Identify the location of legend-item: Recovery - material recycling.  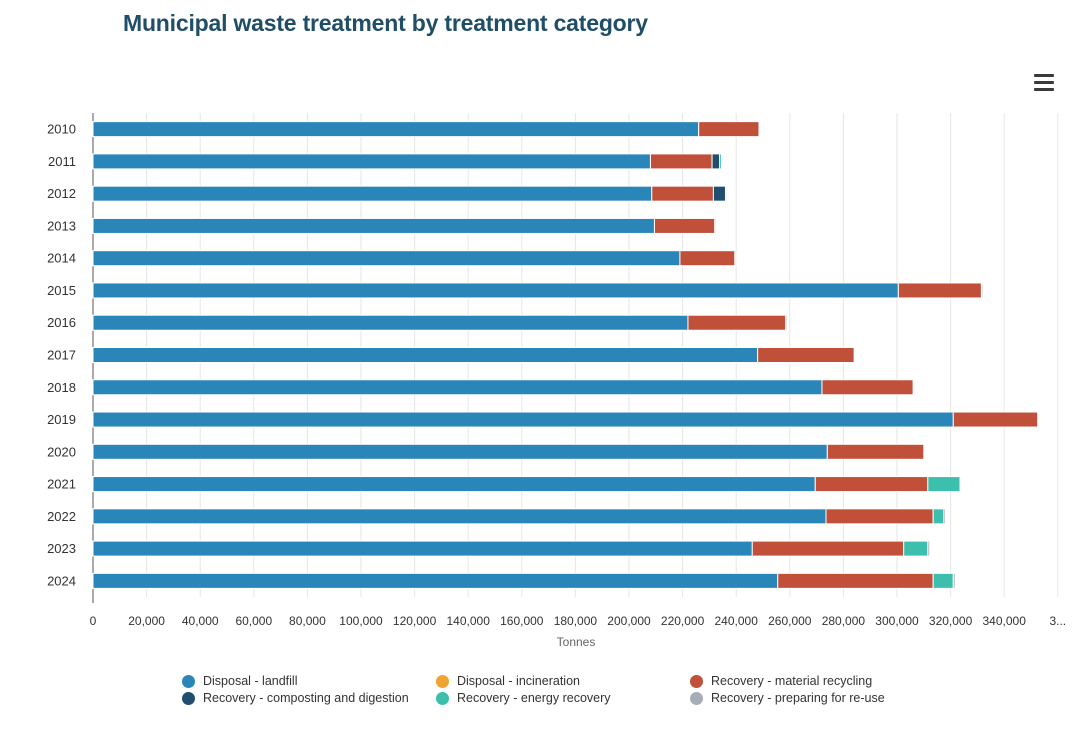
(781, 681).